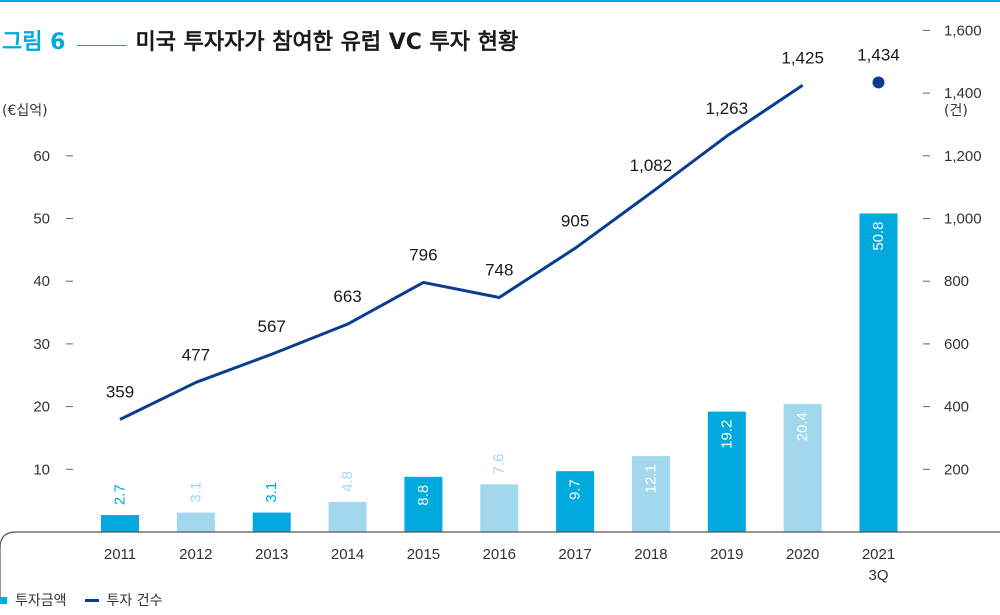  What do you see at coordinates (726, 434) in the screenshot?
I see `bar-value-label: 19.2` at bounding box center [726, 434].